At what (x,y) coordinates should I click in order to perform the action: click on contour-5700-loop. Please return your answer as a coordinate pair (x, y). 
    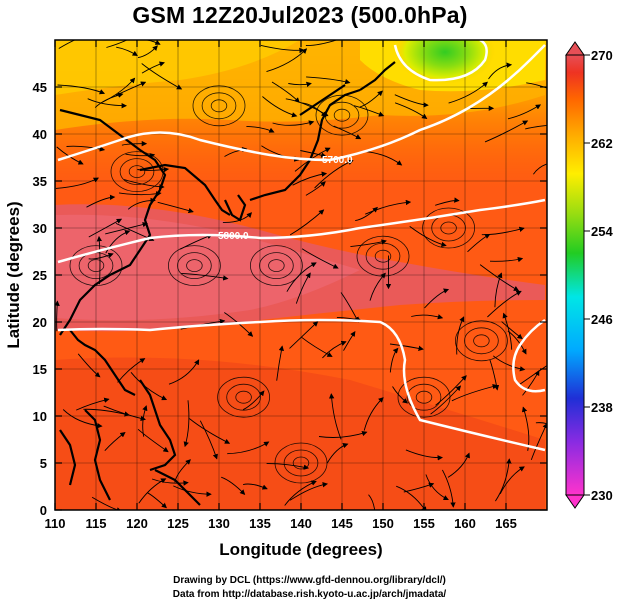
    Looking at the image, I should click on (440, 61).